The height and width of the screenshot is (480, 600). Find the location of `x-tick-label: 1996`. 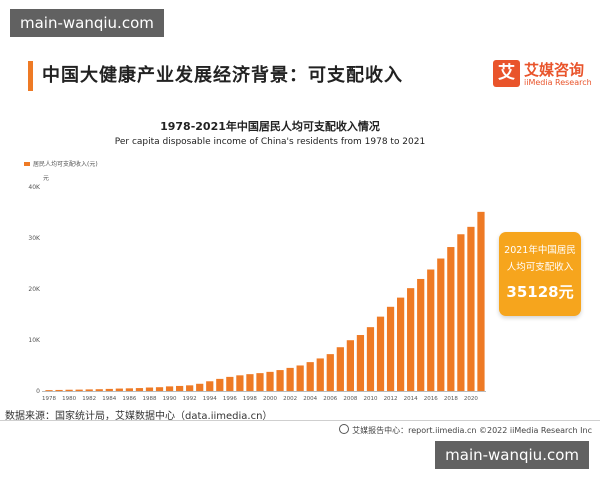

x-tick-label: 1996 is located at coordinates (230, 399).